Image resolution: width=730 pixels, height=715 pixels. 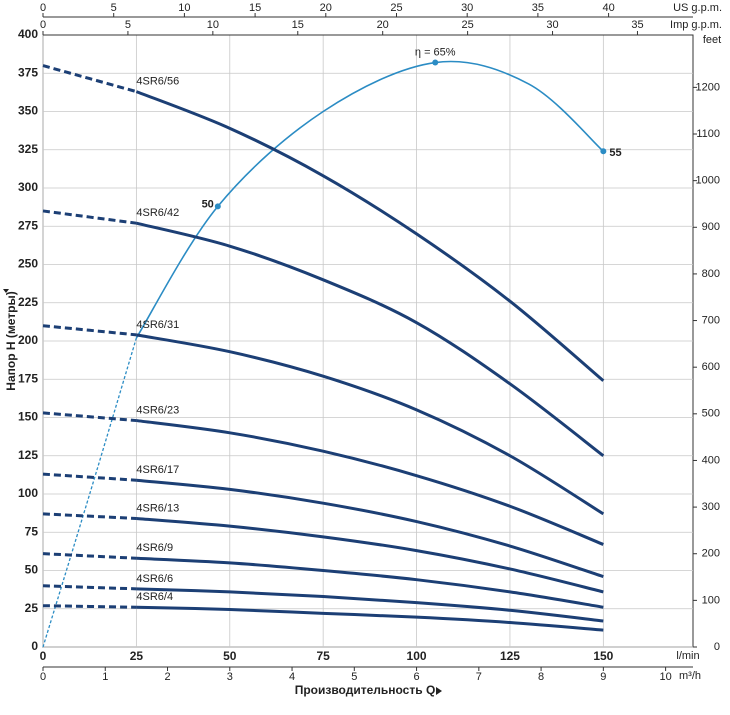 I want to click on curve-label: 4SR6/9, so click(x=154, y=548).